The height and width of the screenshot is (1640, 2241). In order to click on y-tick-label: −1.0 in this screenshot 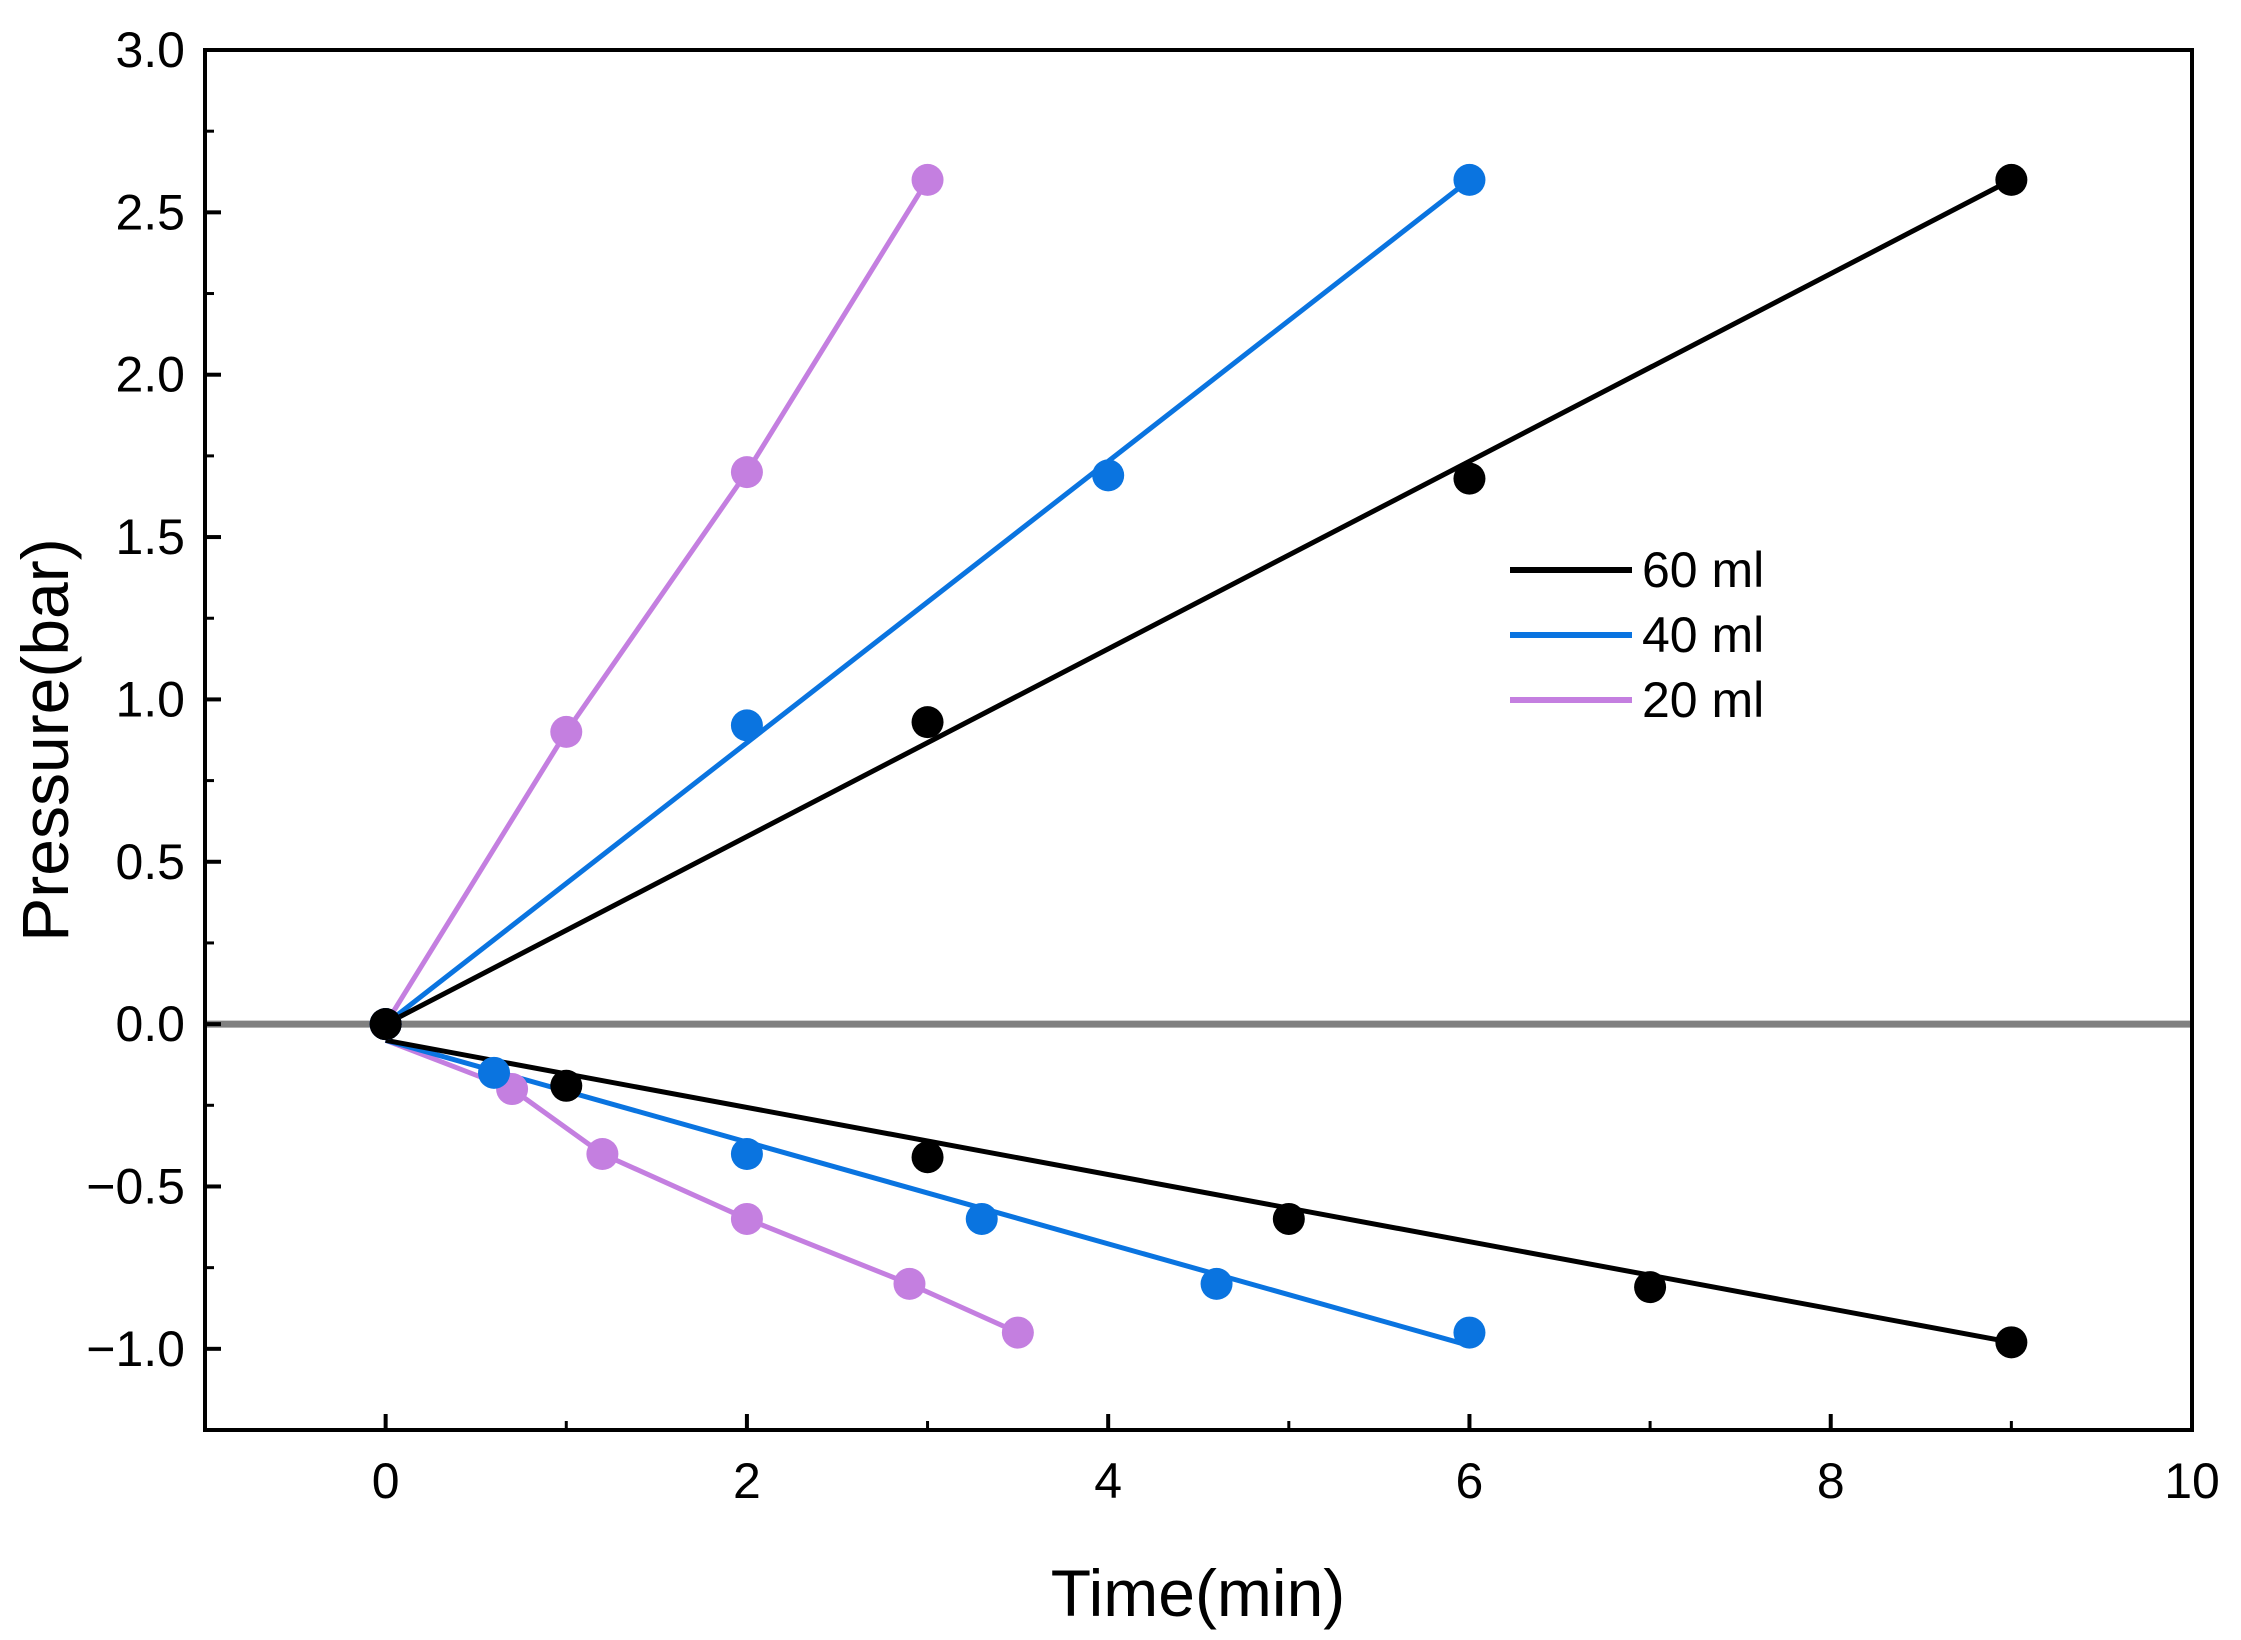, I will do `click(135, 1349)`.